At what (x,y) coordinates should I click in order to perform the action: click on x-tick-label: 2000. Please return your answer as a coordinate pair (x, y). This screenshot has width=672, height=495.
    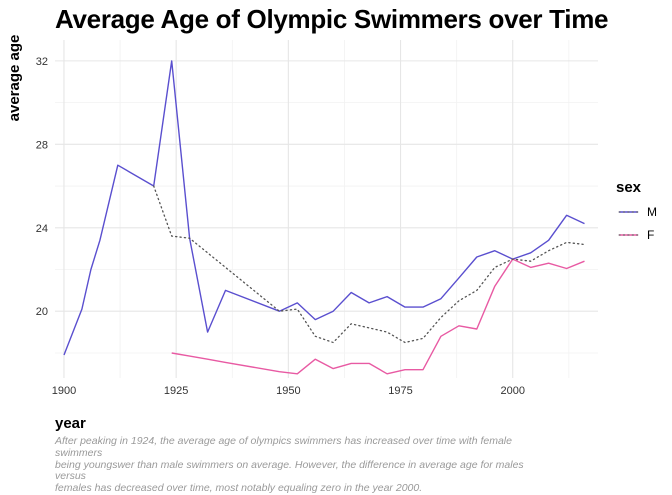
    Looking at the image, I should click on (512, 391).